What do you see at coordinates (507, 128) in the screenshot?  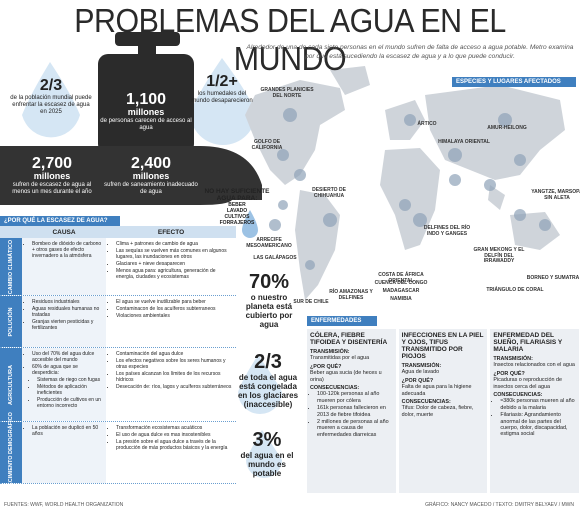 I see `map-label: AMUR-HEILONG` at bounding box center [507, 128].